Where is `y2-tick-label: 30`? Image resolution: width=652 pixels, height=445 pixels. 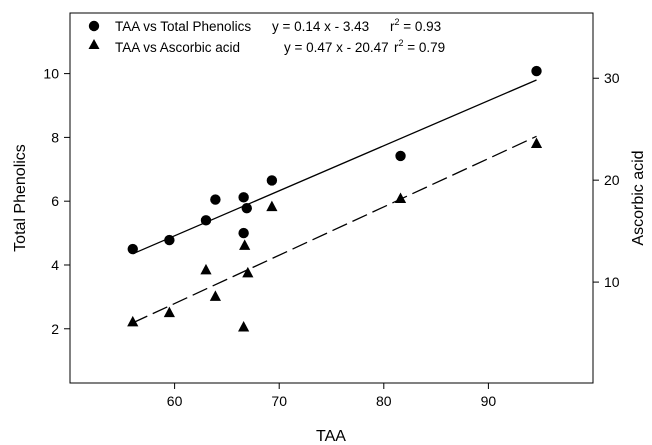 y2-tick-label: 30 is located at coordinates (612, 78).